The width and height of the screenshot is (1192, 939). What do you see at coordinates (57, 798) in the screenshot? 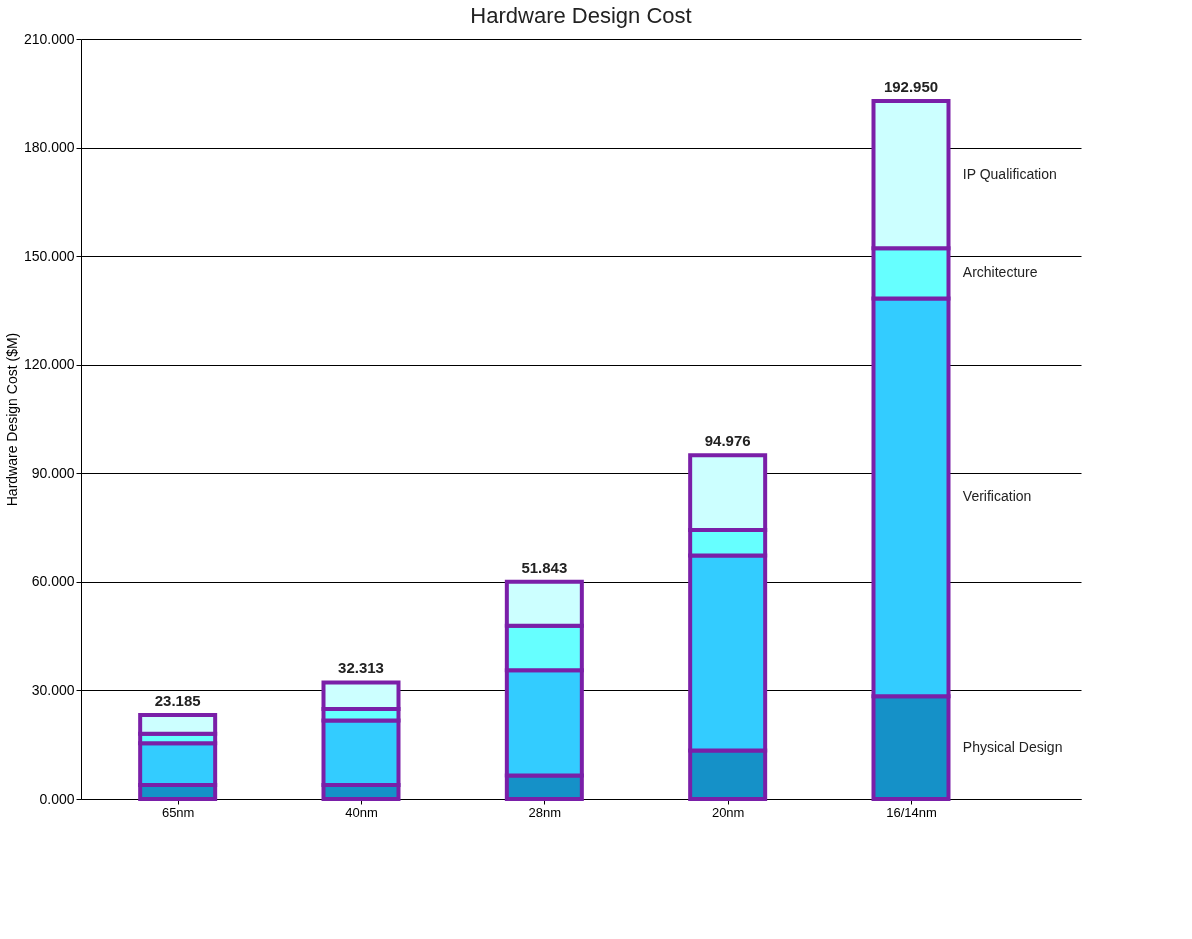
I see `y-tick-label: 0.000` at bounding box center [57, 798].